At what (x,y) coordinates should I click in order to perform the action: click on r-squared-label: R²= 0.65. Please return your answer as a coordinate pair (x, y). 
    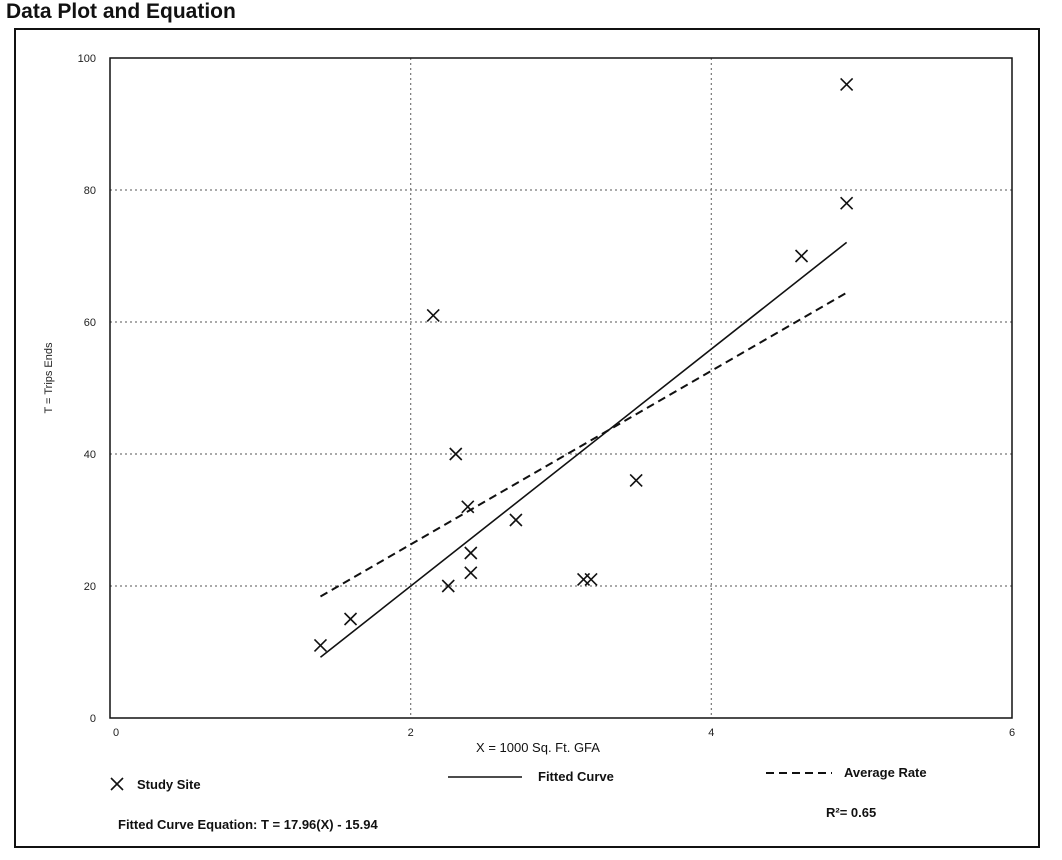
    Looking at the image, I should click on (851, 812).